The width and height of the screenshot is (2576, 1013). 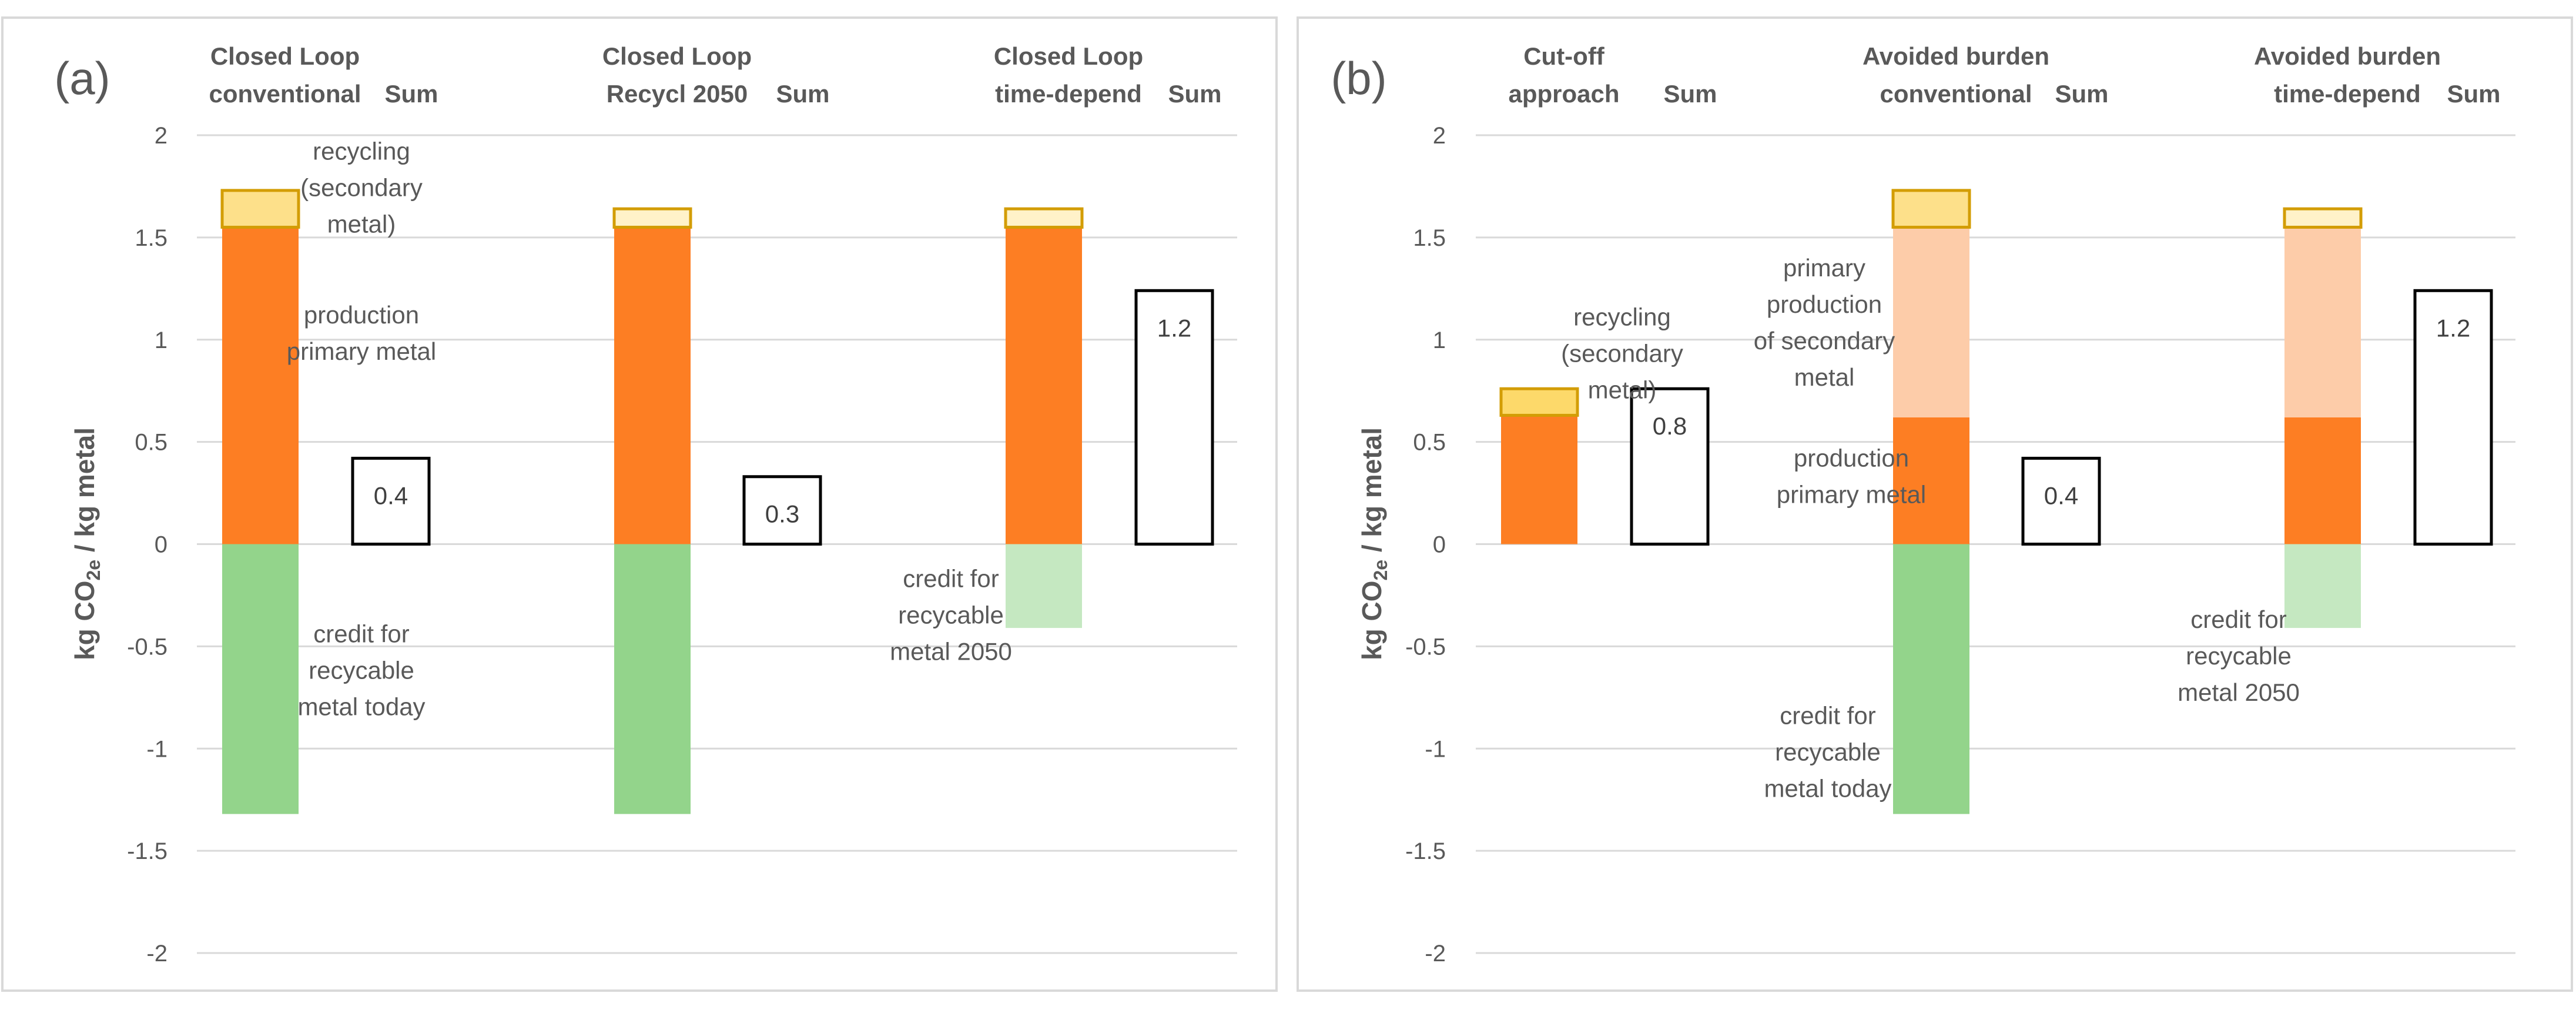 What do you see at coordinates (1358, 78) in the screenshot?
I see `panel-label: (b)` at bounding box center [1358, 78].